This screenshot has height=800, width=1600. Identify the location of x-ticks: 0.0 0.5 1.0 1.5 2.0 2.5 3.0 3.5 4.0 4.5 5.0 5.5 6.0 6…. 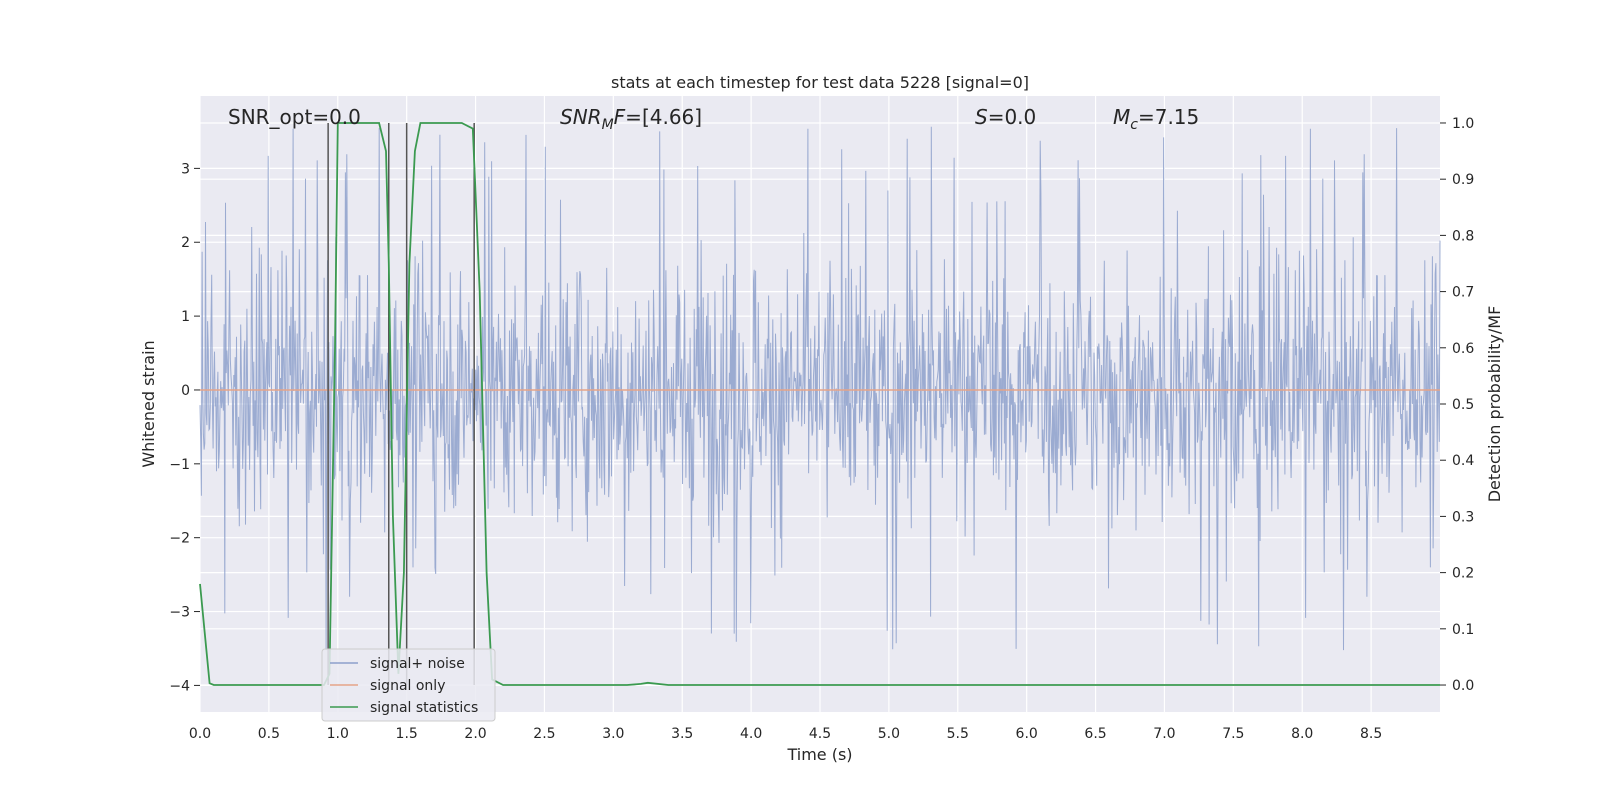
(785, 734).